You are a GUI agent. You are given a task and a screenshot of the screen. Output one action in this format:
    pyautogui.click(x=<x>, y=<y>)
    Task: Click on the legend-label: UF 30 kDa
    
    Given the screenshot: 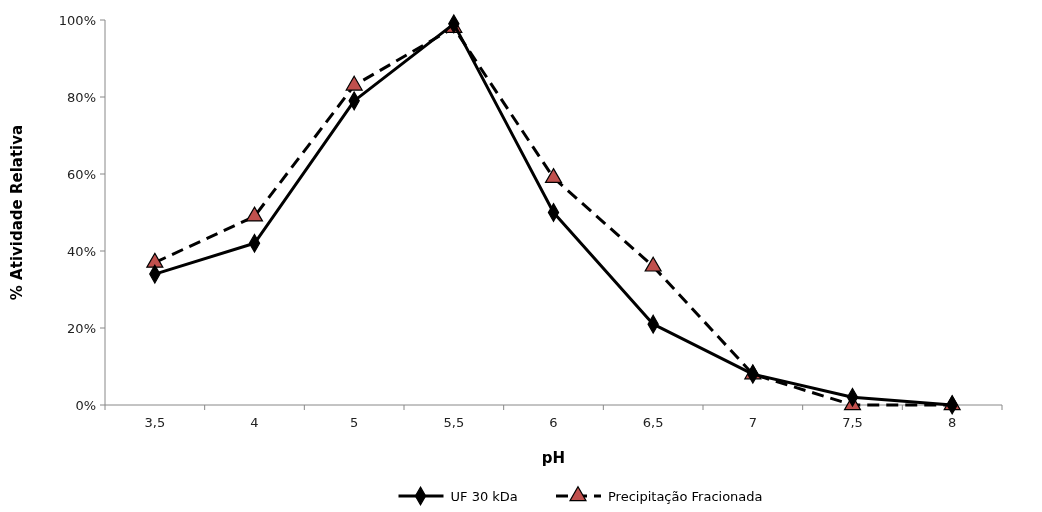 What is the action you would take?
    pyautogui.click(x=484, y=496)
    